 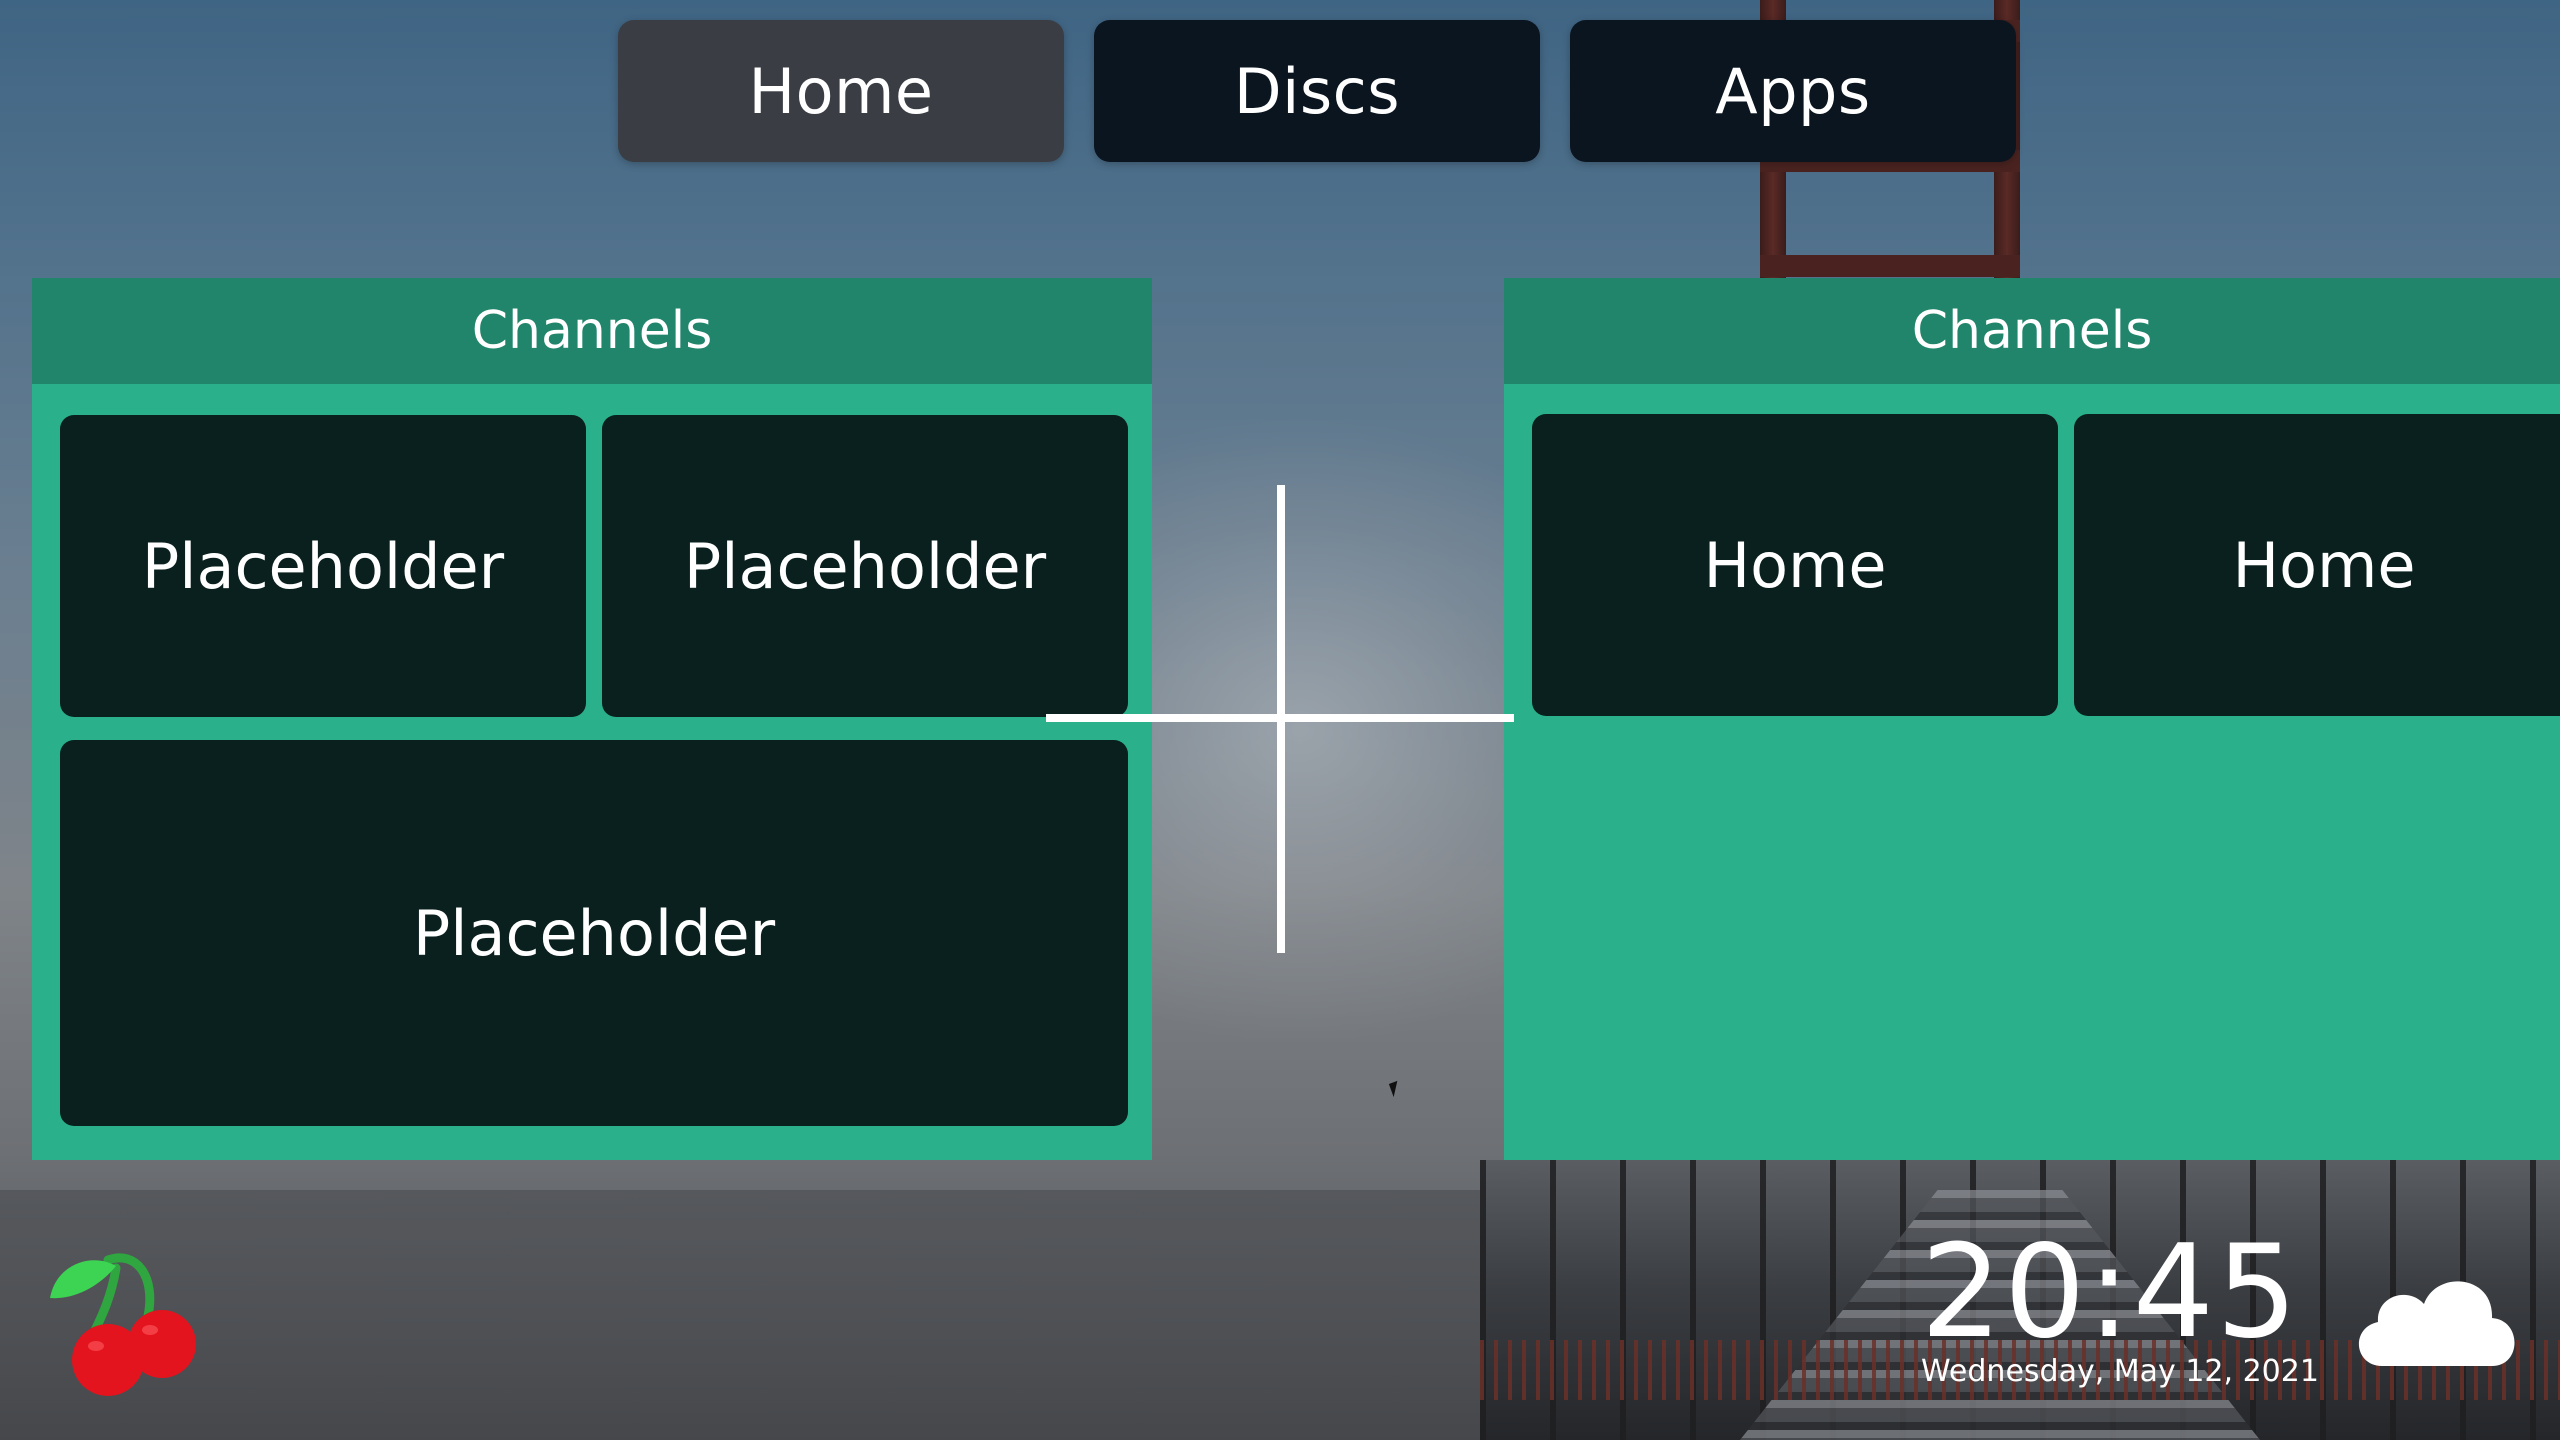 What do you see at coordinates (323, 566) in the screenshot?
I see `channel-tile-placeholder-1: Placeholder` at bounding box center [323, 566].